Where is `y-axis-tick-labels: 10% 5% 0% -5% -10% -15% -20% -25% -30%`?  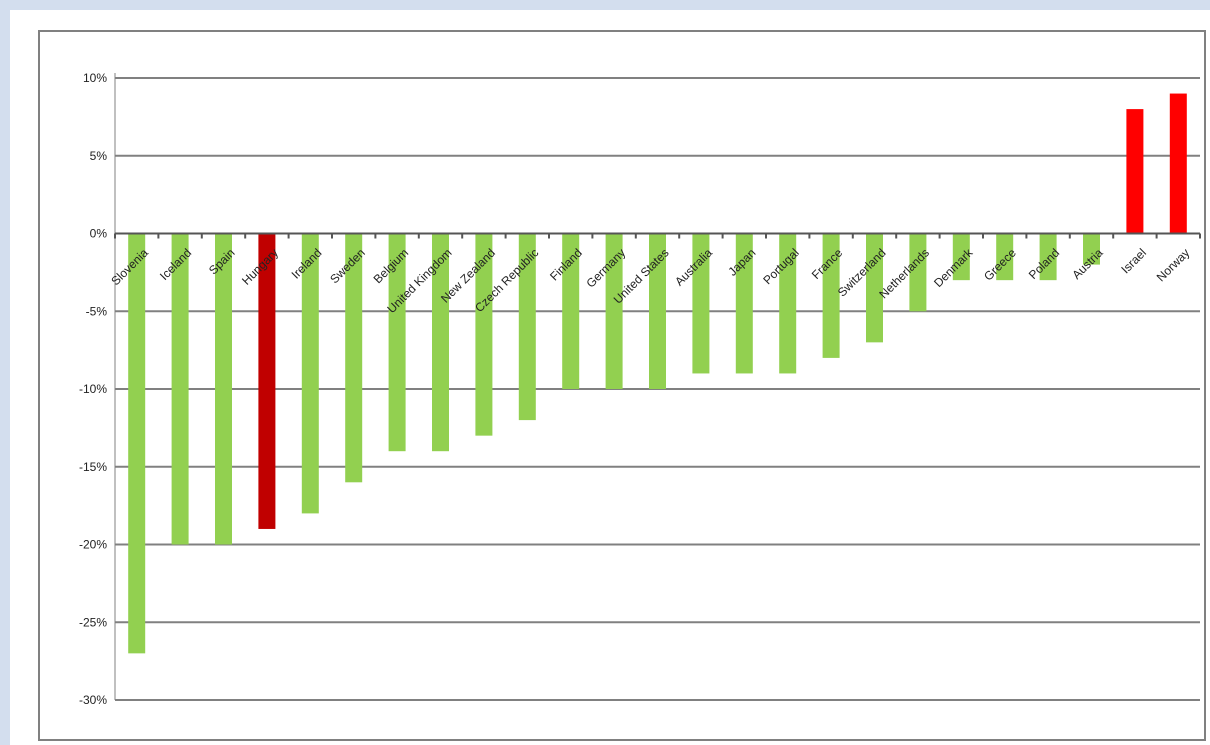
y-axis-tick-labels: 10% 5% 0% -5% -10% -15% -20% -25% -30% is located at coordinates (93, 389).